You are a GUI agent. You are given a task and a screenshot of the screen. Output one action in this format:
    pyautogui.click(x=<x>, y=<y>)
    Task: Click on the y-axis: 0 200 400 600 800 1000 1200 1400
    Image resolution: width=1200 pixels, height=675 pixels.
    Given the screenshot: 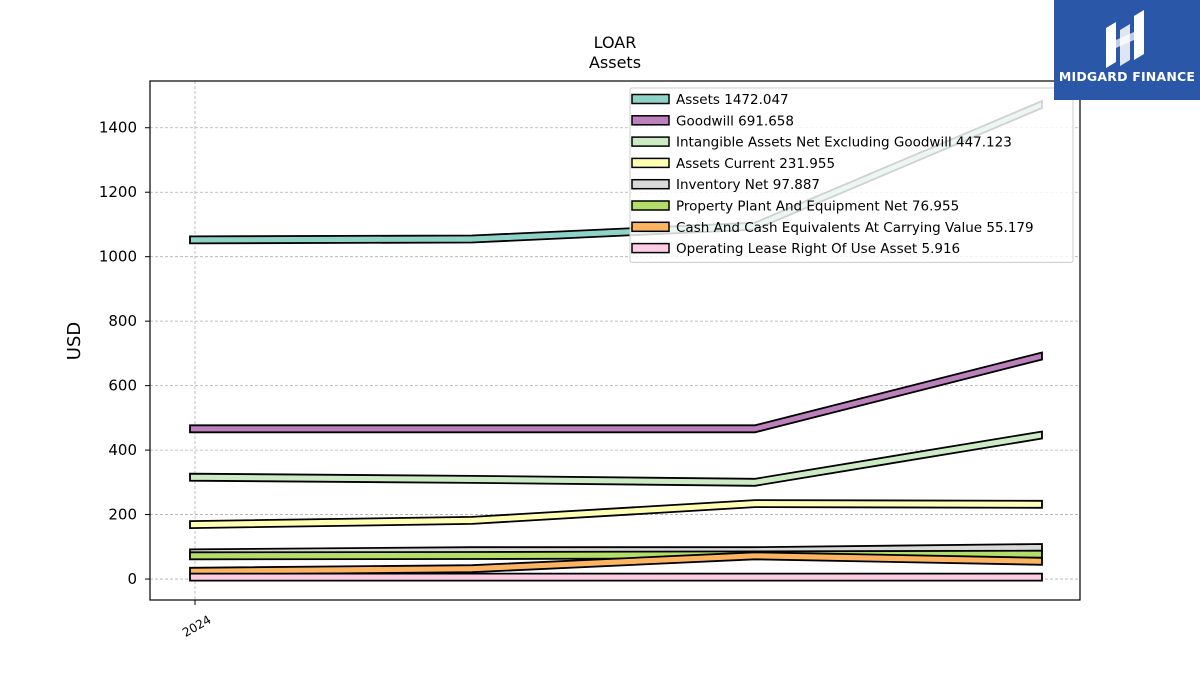 What is the action you would take?
    pyautogui.click(x=124, y=353)
    